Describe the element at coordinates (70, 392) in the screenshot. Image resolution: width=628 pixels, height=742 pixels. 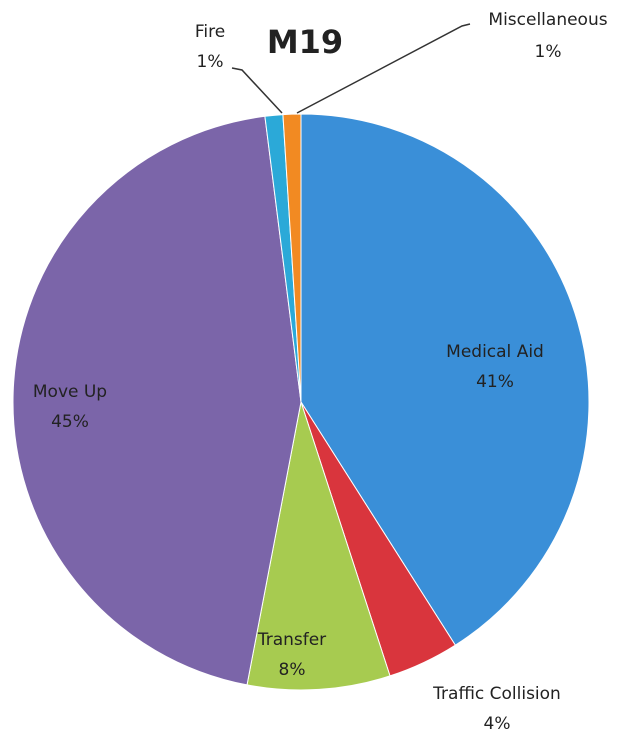
I see `slice-label: Move Up` at that location.